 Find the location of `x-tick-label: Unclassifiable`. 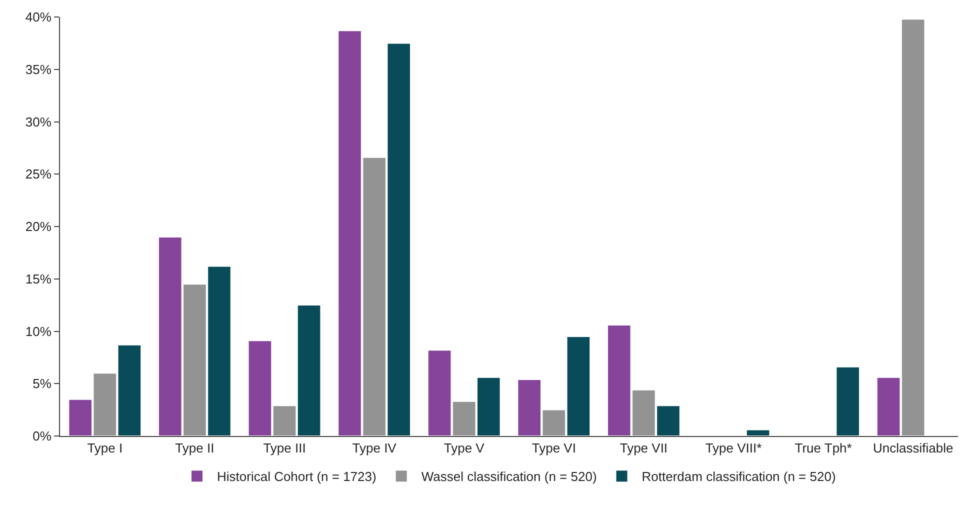

x-tick-label: Unclassifiable is located at coordinates (913, 448).